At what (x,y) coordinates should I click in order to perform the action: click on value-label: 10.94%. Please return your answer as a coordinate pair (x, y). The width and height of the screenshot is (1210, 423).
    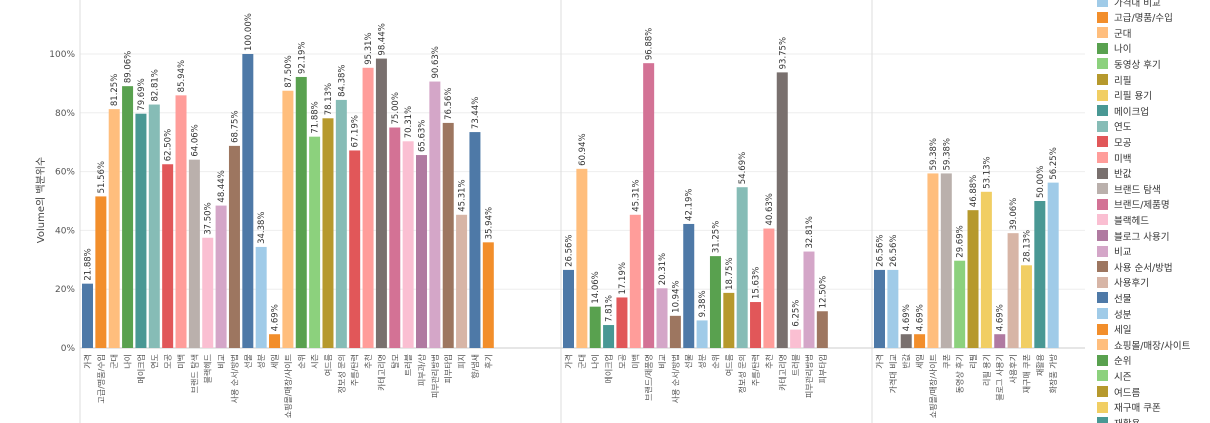
    Looking at the image, I should click on (676, 296).